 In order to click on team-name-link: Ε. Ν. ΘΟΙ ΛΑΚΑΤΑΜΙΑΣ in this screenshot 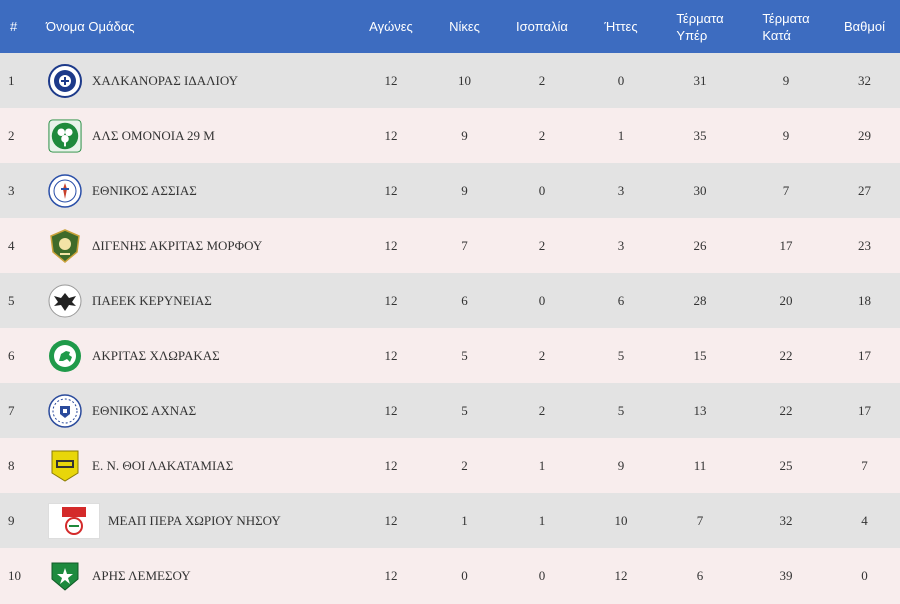, I will do `click(163, 465)`.